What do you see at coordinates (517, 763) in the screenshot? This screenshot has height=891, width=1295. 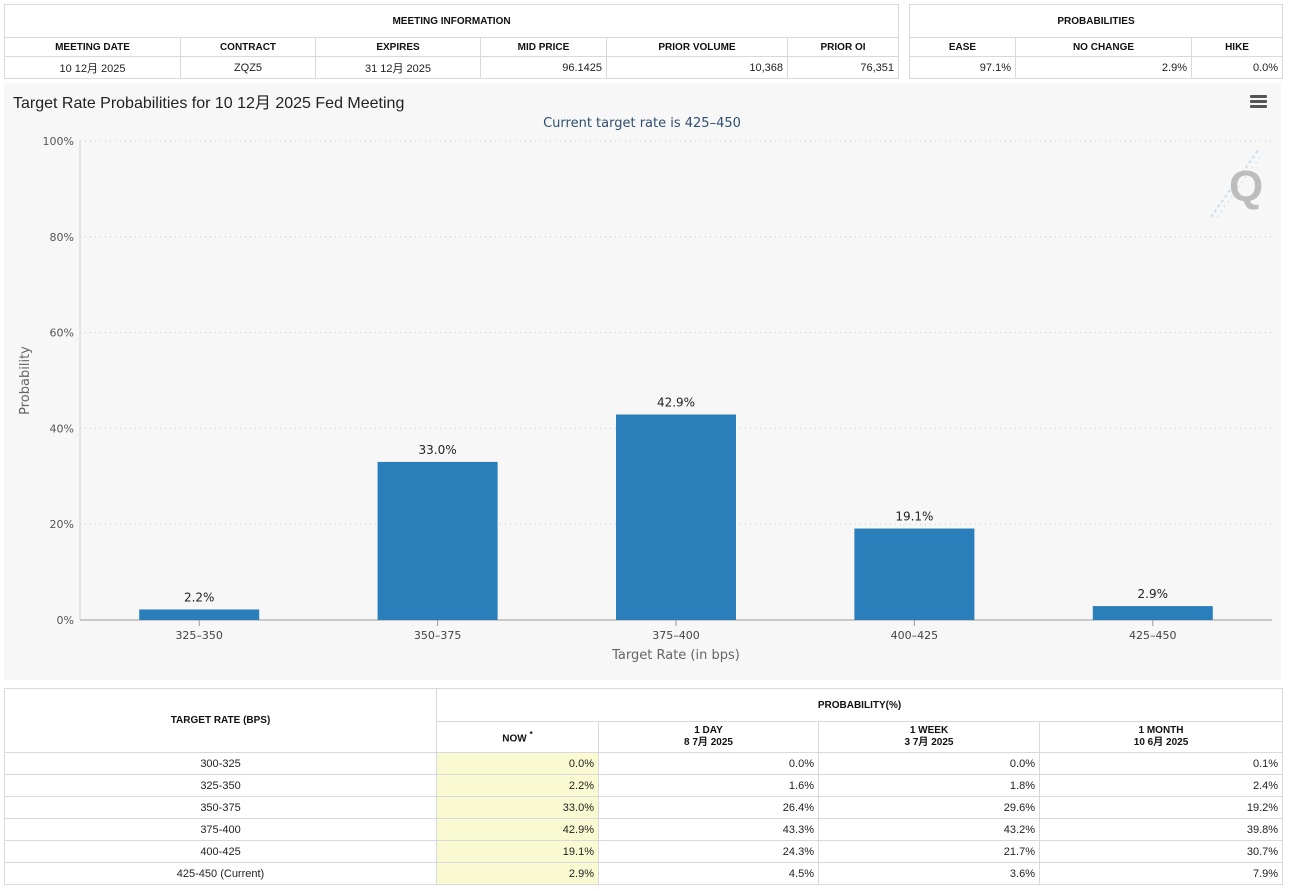 I see `now-prob-cell: 0.0%` at bounding box center [517, 763].